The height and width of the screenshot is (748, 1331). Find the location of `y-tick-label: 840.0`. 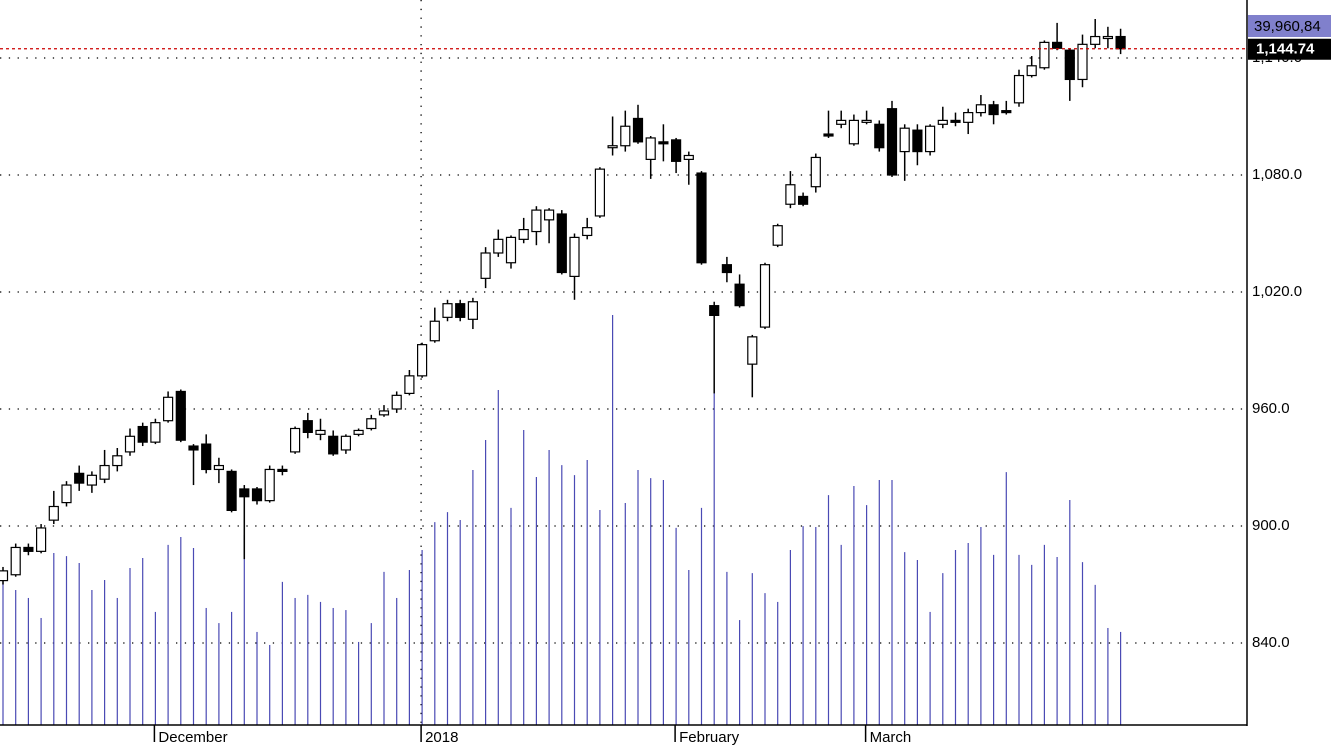

y-tick-label: 840.0 is located at coordinates (1271, 642).